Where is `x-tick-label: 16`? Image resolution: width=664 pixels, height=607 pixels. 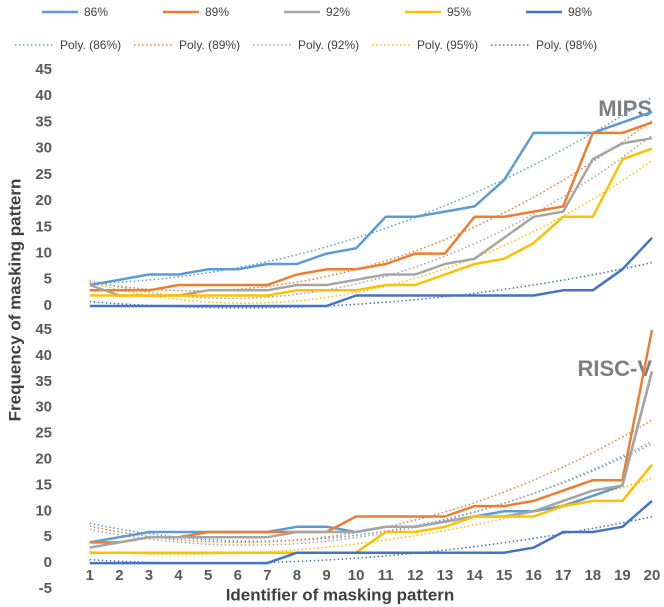 x-tick-label: 16 is located at coordinates (533, 575).